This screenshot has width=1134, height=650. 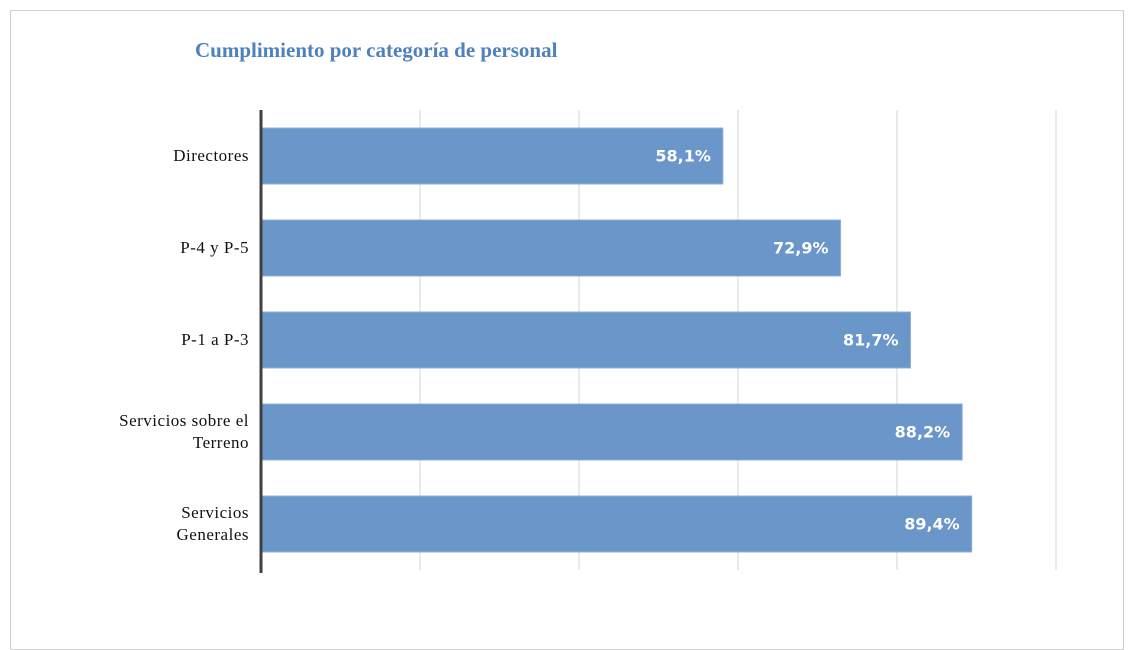 What do you see at coordinates (683, 156) in the screenshot?
I see `data-label: 58,1%` at bounding box center [683, 156].